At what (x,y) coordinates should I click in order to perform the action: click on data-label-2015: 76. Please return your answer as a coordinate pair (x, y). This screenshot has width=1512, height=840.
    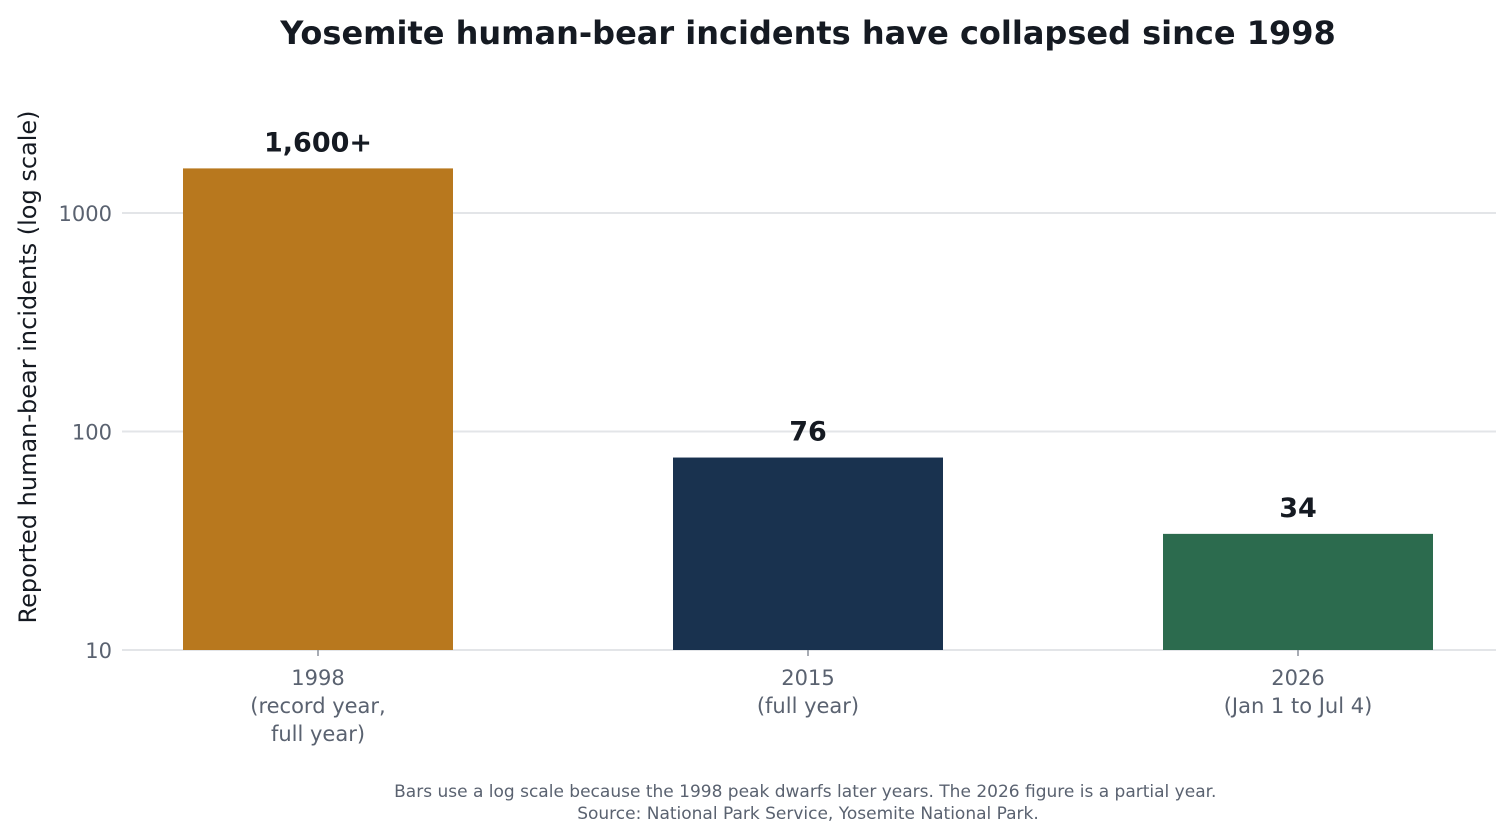
    Looking at the image, I should click on (808, 432).